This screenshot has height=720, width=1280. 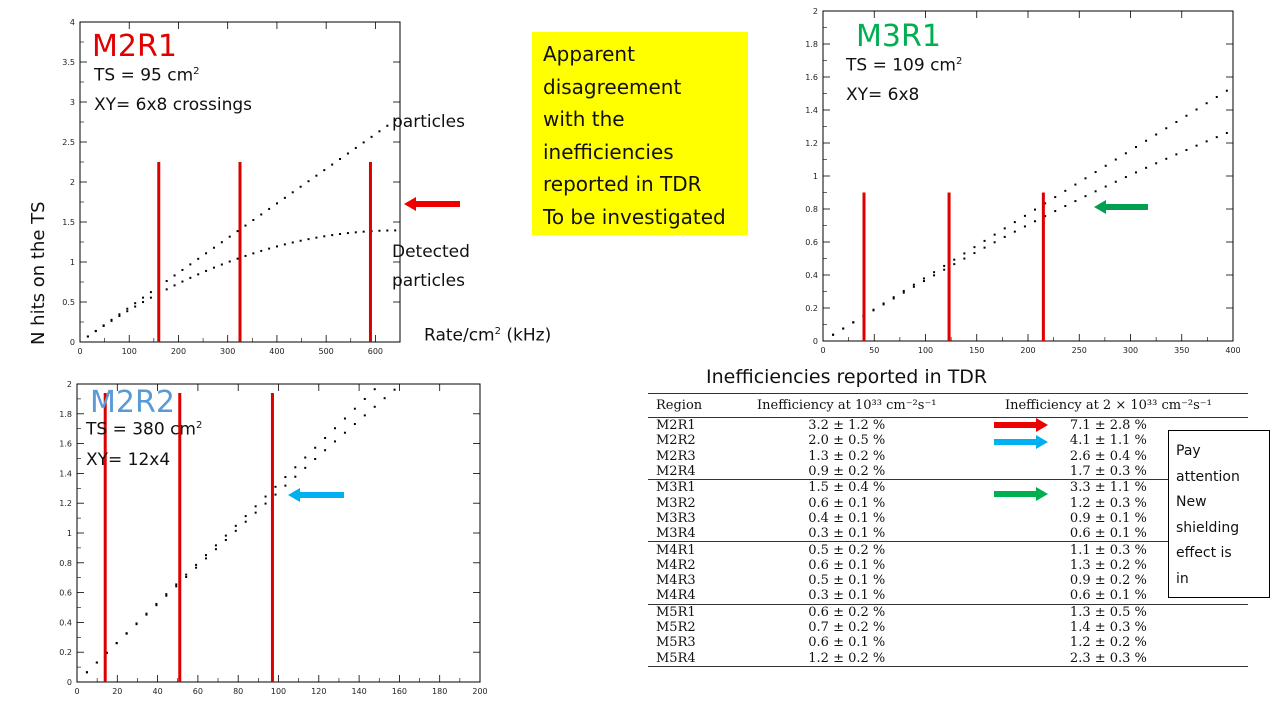 What do you see at coordinates (1108, 611) in the screenshot?
I see `table-cell-value: 1.3 ± 0.5 %` at bounding box center [1108, 611].